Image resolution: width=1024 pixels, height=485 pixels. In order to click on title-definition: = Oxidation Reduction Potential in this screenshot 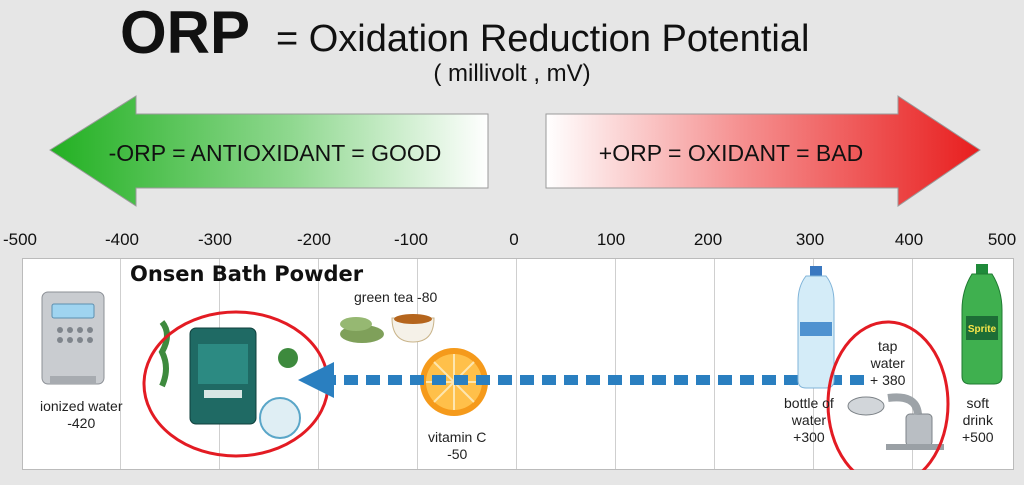, I will do `click(543, 39)`.